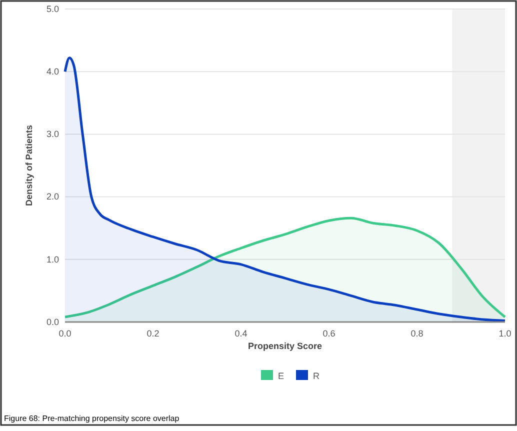  Describe the element at coordinates (52, 9) in the screenshot. I see `y-tick-label: 5.0` at that location.